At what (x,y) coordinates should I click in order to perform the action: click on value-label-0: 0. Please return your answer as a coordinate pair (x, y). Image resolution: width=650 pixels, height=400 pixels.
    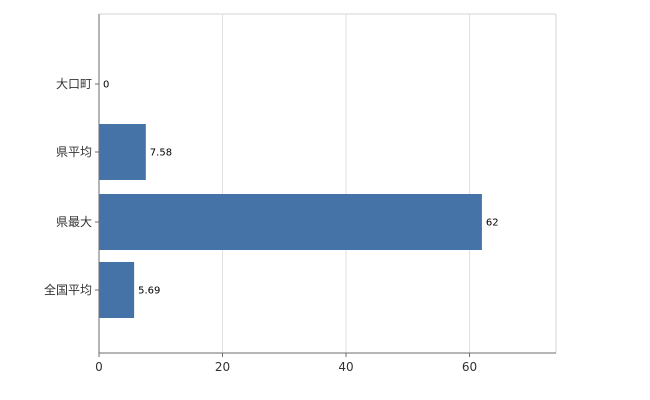
    Looking at the image, I should click on (106, 85).